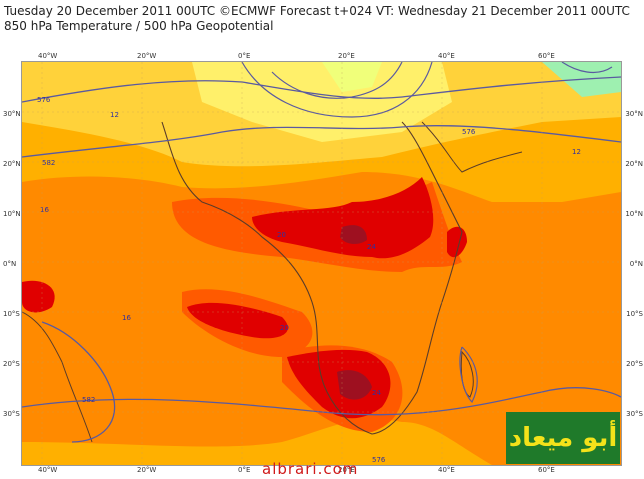  I want to click on lon-label-top: 0°E, so click(244, 56).